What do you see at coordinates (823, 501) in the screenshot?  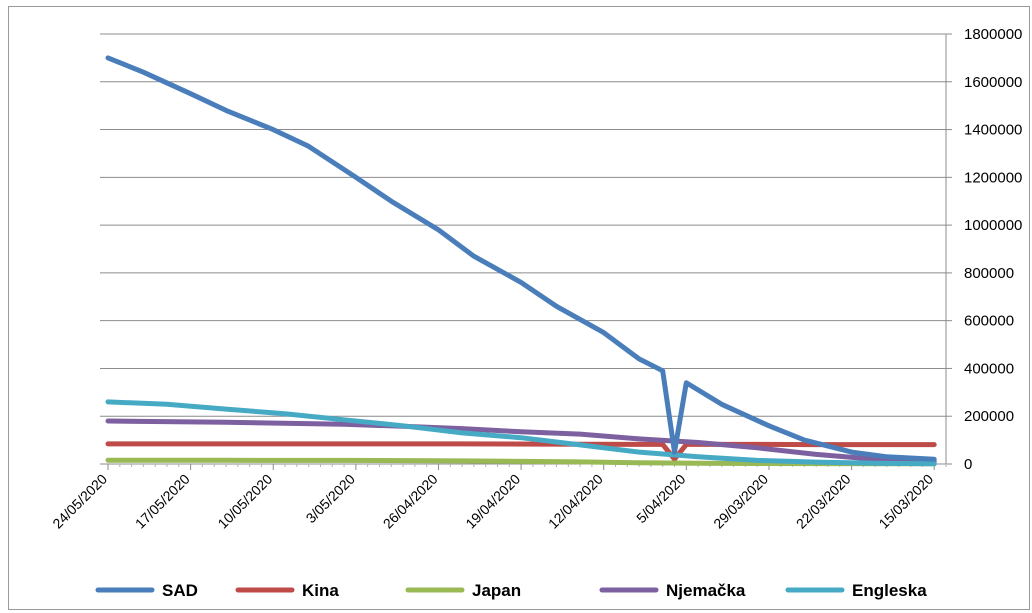 I see `x-tick-label: 22/03/2020` at bounding box center [823, 501].